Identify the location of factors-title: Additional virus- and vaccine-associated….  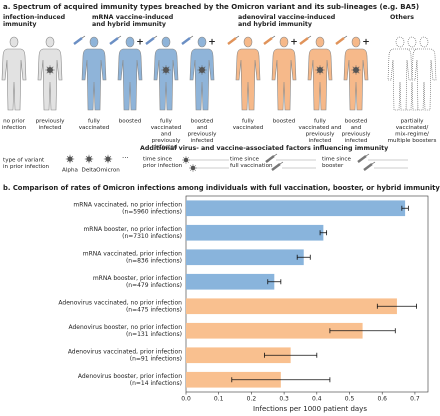
(264, 148).